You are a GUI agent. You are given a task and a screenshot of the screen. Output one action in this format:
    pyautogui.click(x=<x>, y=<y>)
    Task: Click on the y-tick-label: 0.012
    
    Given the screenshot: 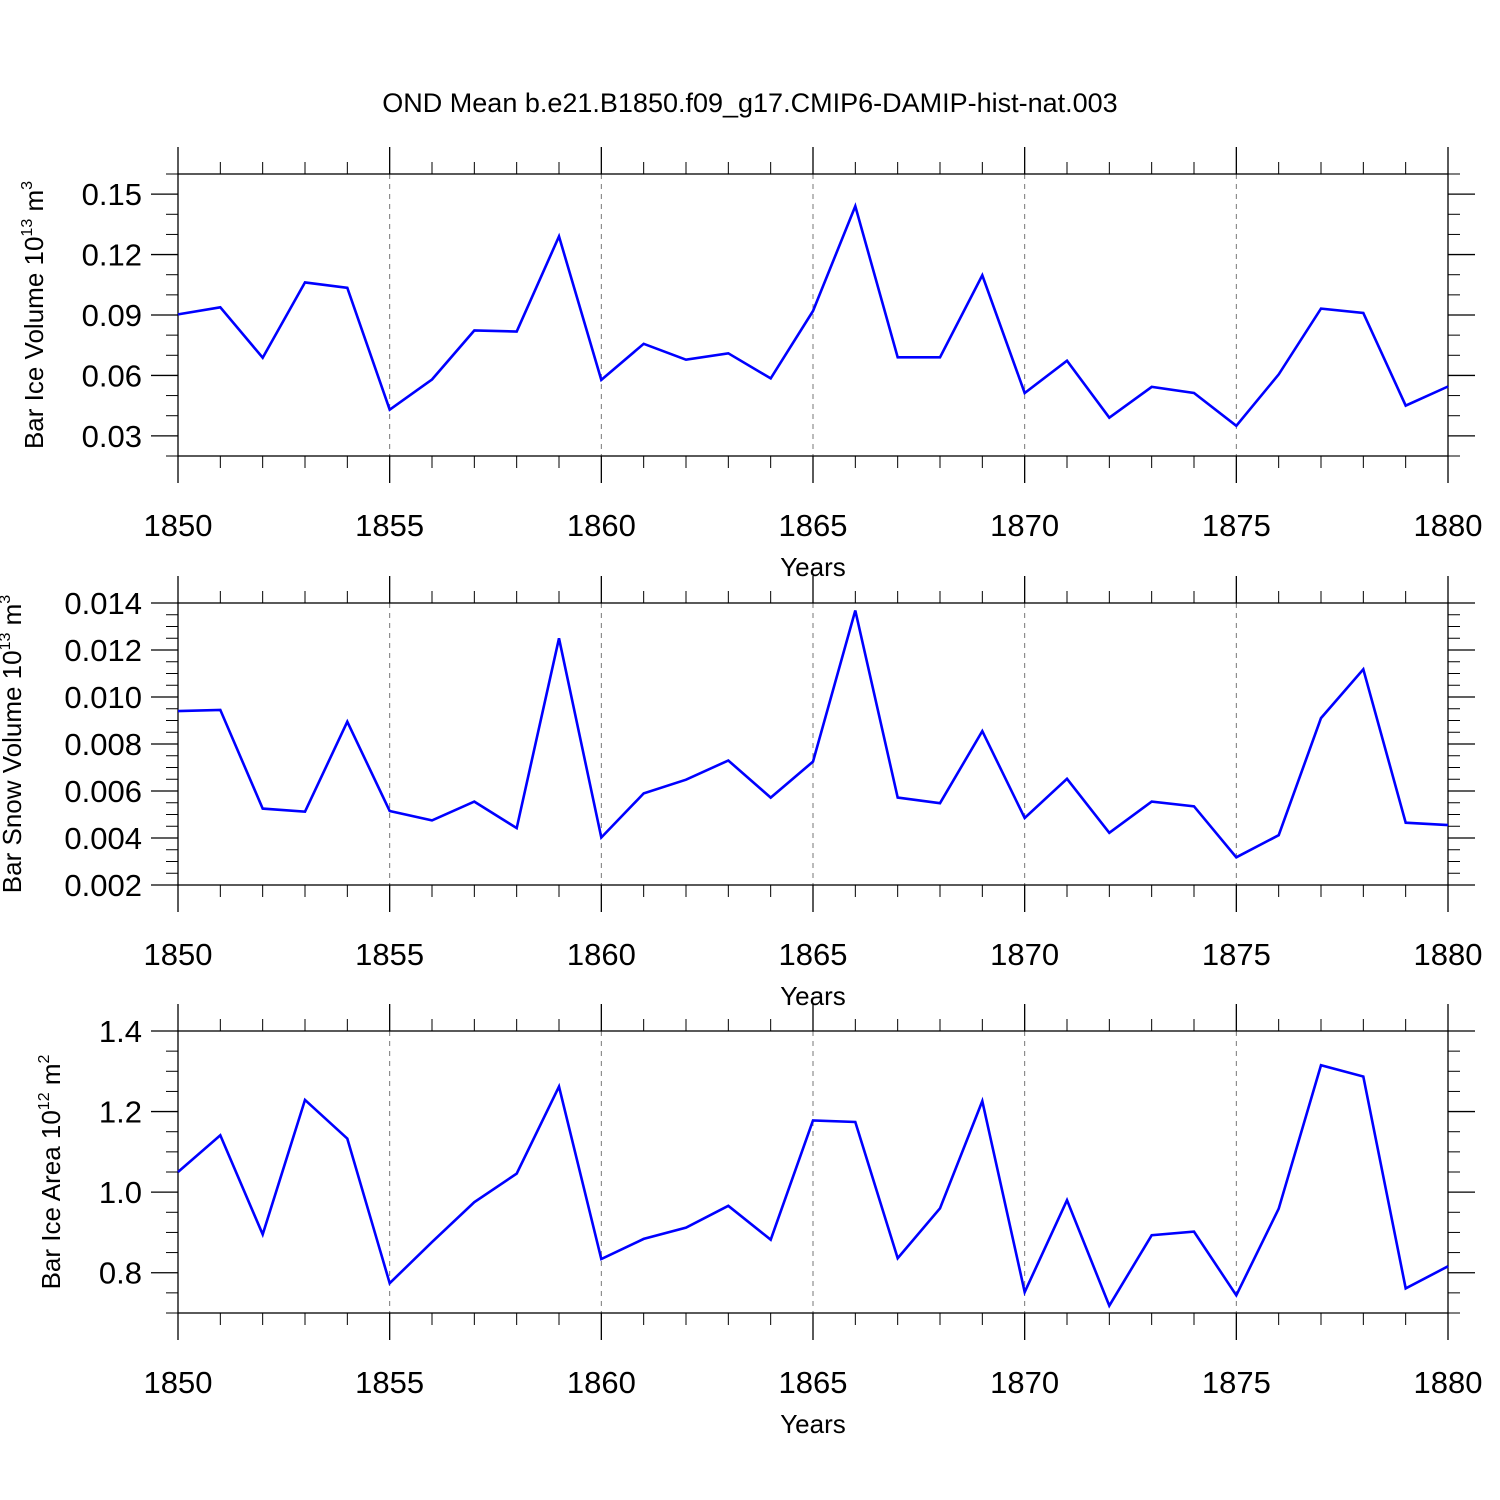 What is the action you would take?
    pyautogui.click(x=103, y=650)
    